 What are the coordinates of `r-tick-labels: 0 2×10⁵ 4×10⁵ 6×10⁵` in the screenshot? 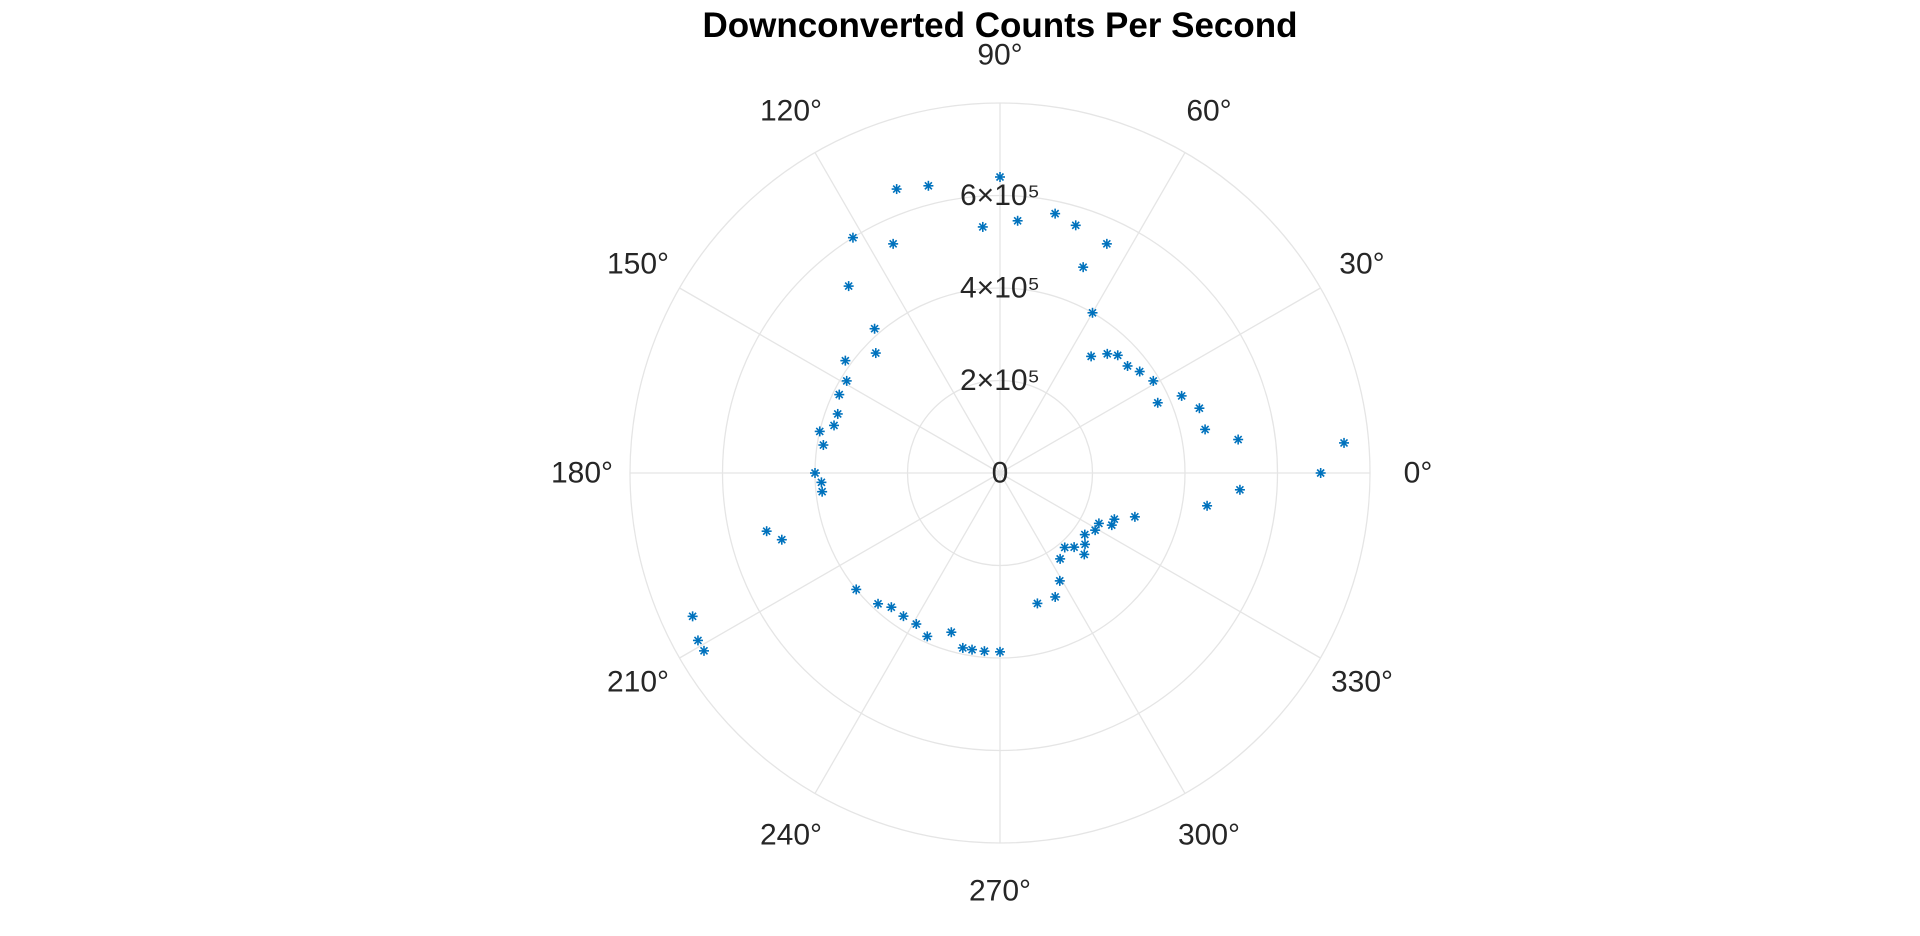 It's located at (1000, 334).